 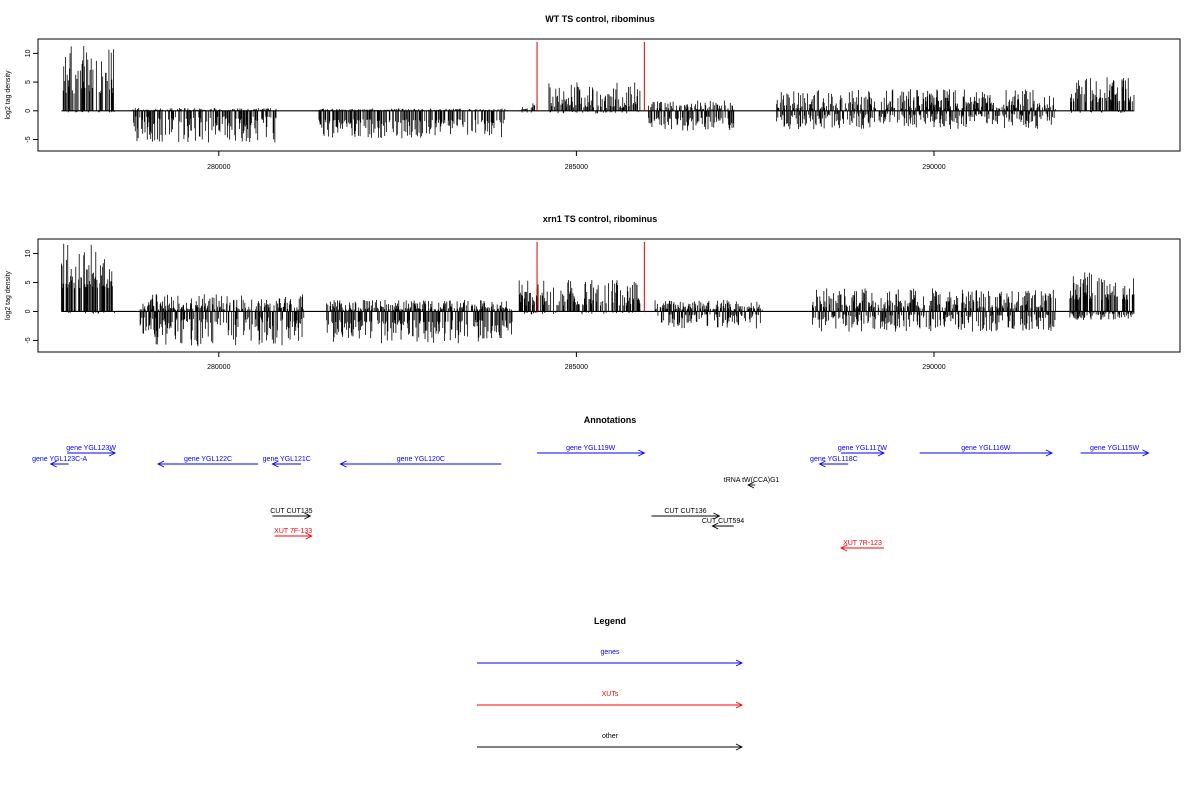 What do you see at coordinates (863, 448) in the screenshot?
I see `feature-label: gene YGL117W` at bounding box center [863, 448].